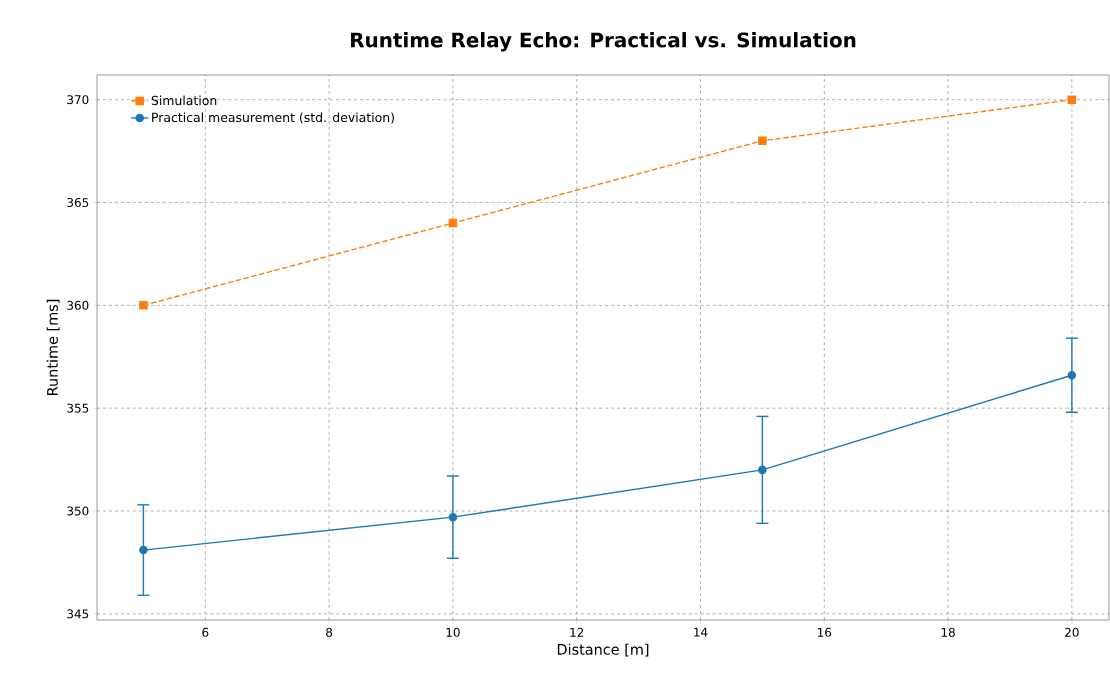 Image resolution: width=1110 pixels, height=686 pixels. I want to click on chart-title: Runtime Relay Echo: Practical vs. Simulation, so click(603, 42).